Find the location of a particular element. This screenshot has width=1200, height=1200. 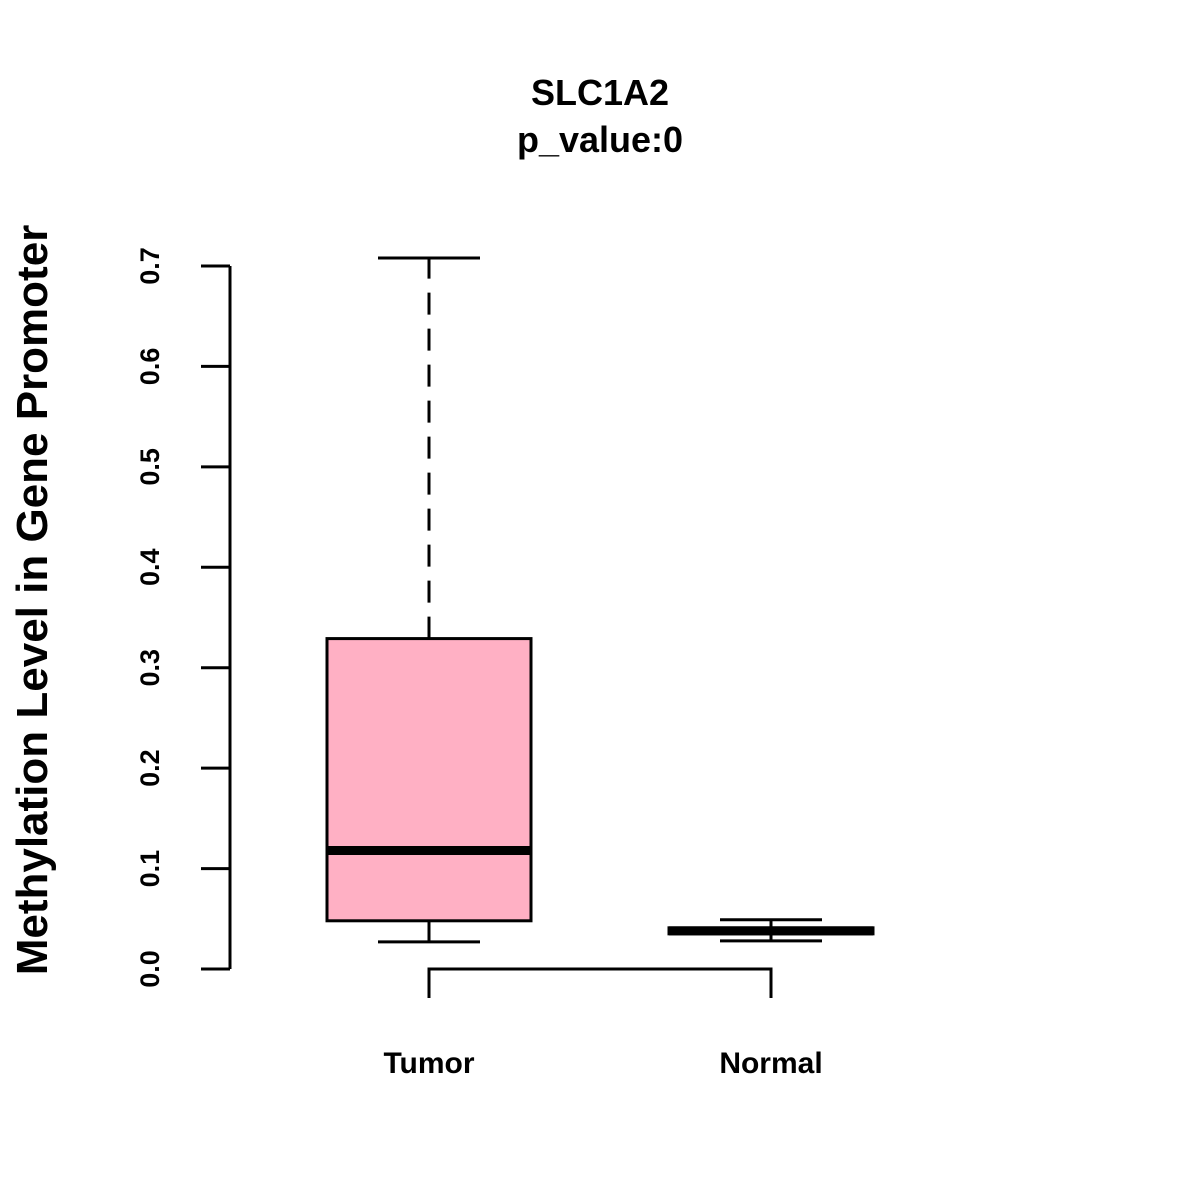

chart-subtitle: p_value:0 is located at coordinates (600, 139).